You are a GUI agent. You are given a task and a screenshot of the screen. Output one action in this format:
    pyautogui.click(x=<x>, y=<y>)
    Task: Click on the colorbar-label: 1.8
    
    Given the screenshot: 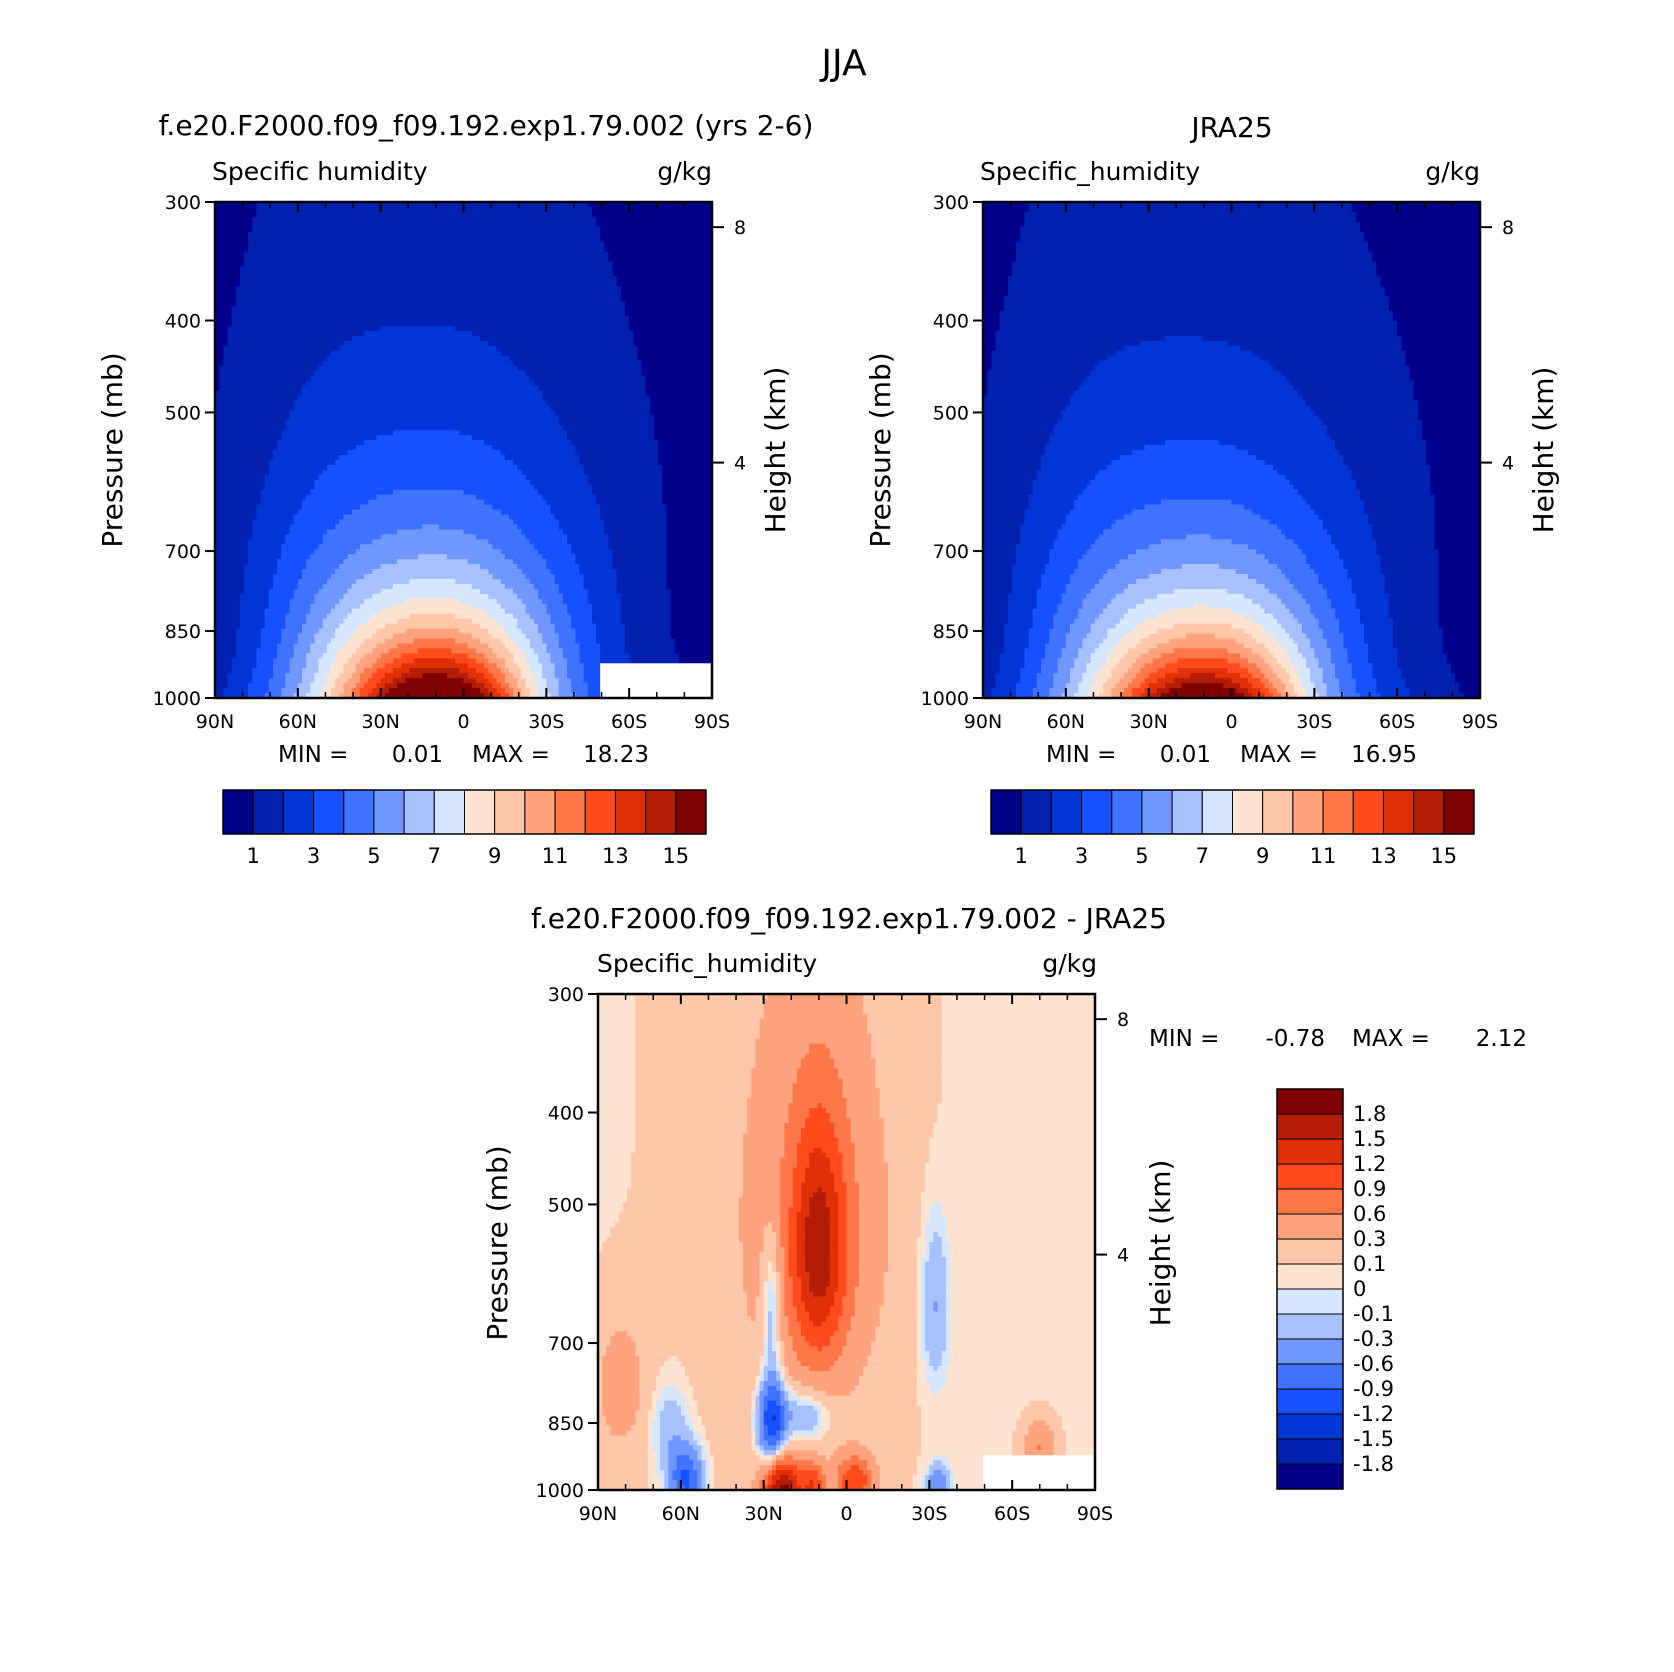 What is the action you would take?
    pyautogui.click(x=1369, y=1114)
    